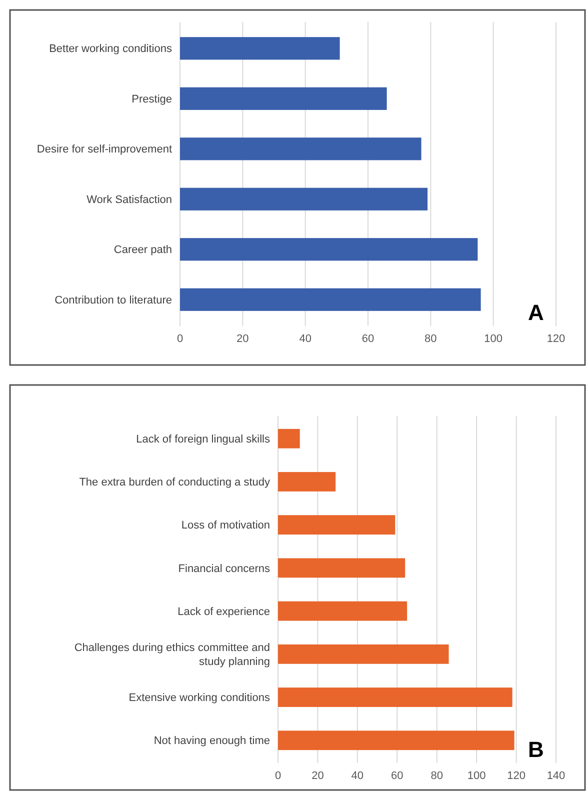  I want to click on x-tick-label: 140, so click(556, 776).